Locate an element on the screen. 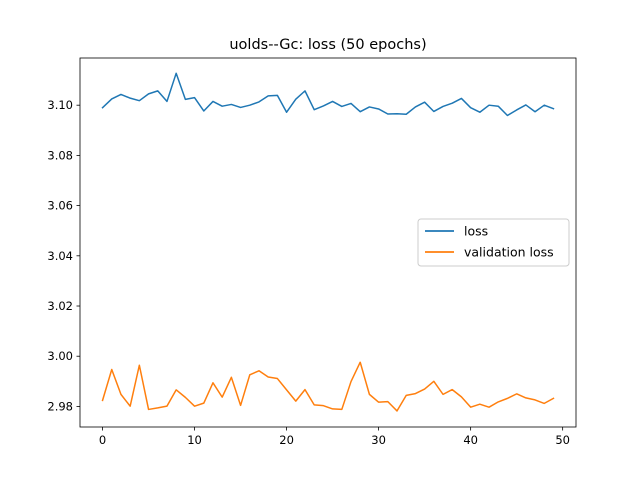 This screenshot has height=480, width=640. legend-label-validation-loss: validation loss is located at coordinates (509, 252).